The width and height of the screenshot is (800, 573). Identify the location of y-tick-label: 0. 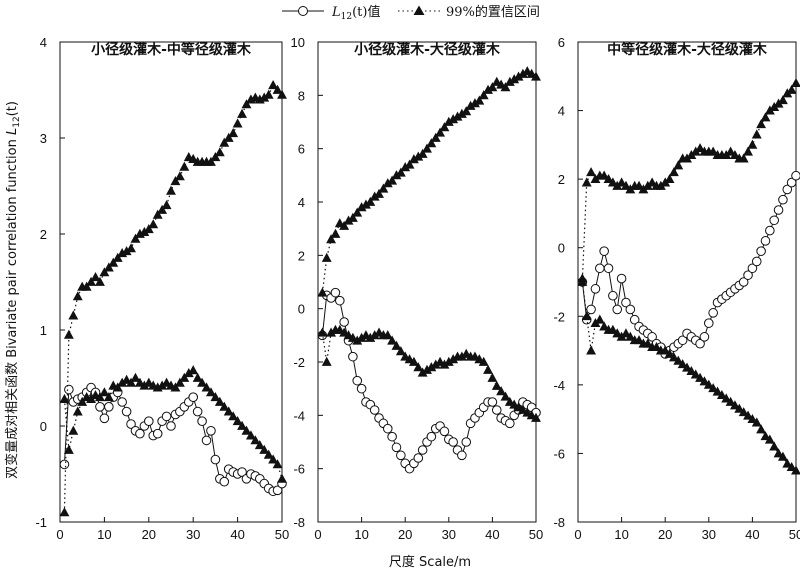
(561, 248).